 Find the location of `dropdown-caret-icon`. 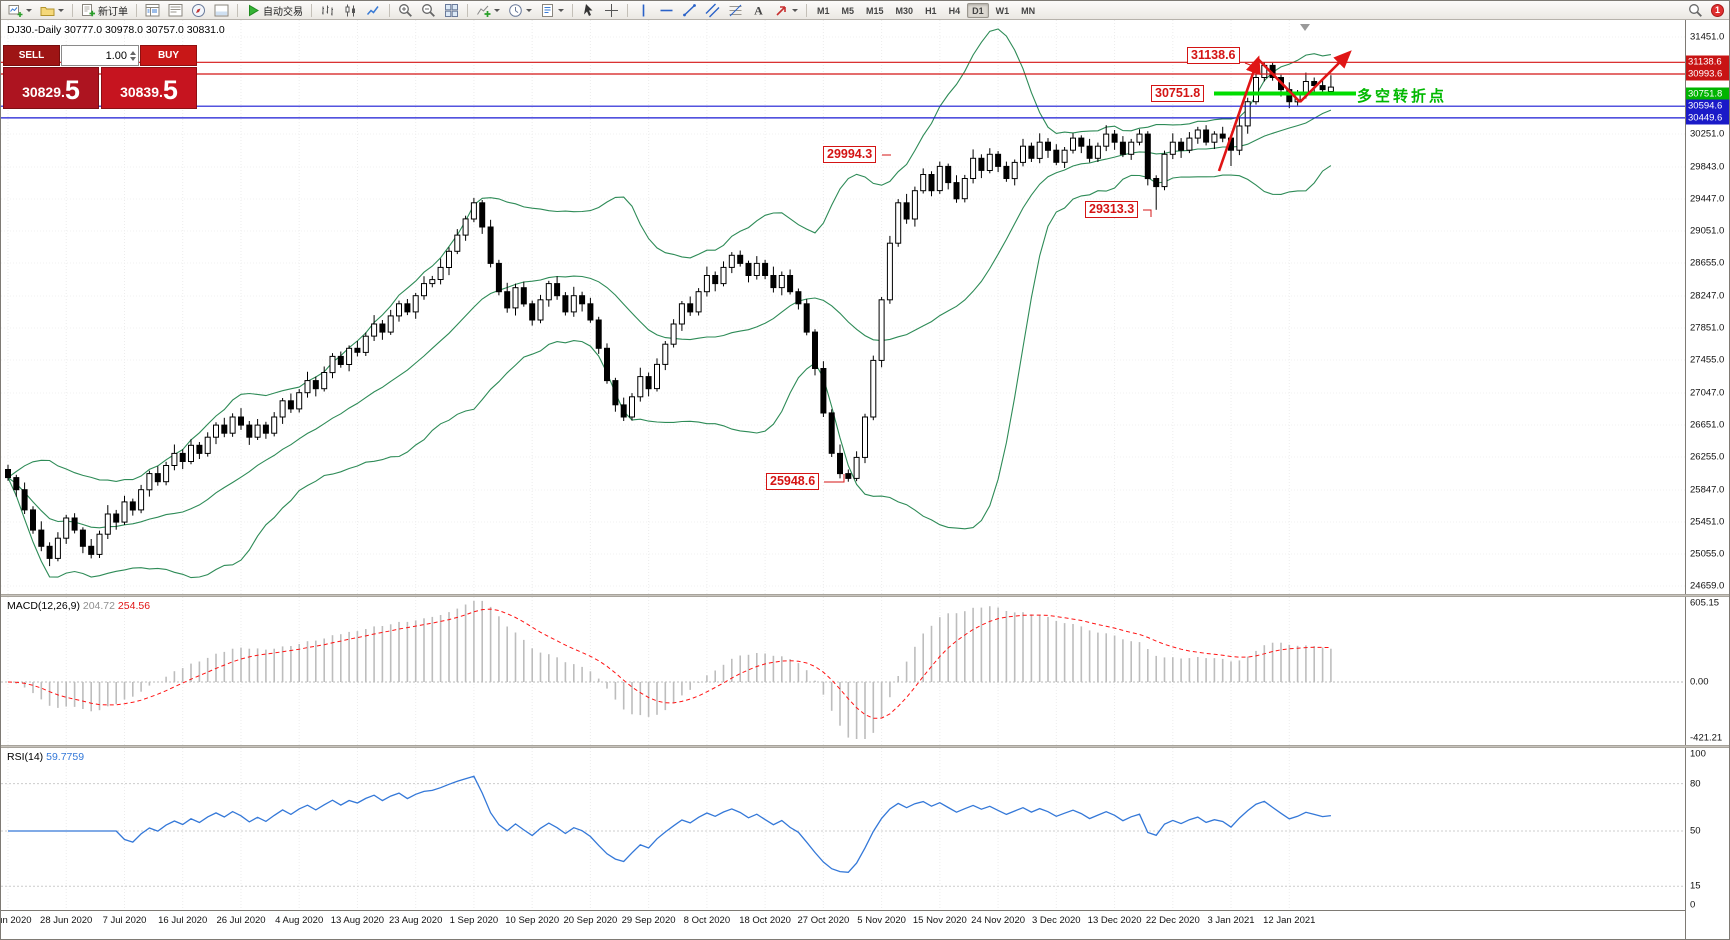

dropdown-caret-icon is located at coordinates (497, 10).